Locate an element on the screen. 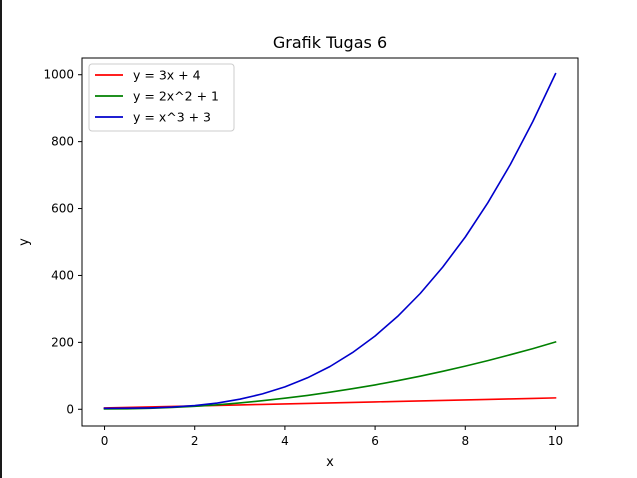 This screenshot has width=637, height=478. x-axis-ticks: 0 2 4 6 8 10 is located at coordinates (332, 437).